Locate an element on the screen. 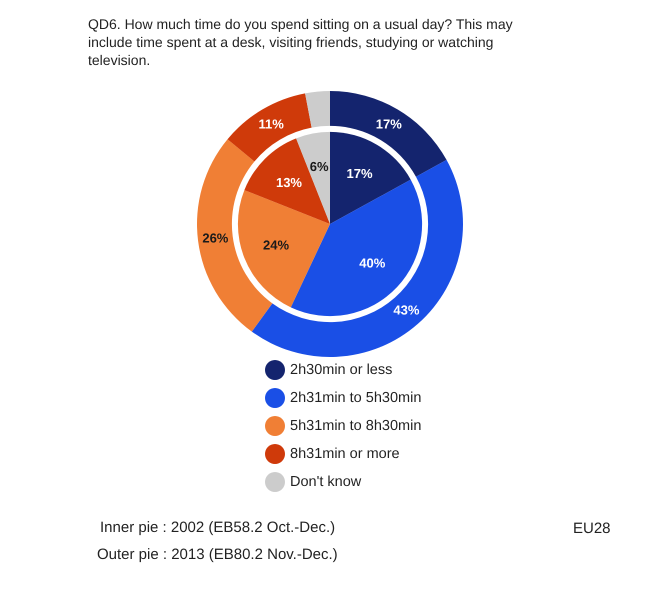 The width and height of the screenshot is (650, 610). chart-title: QD6. How much time do you spend sitting on a usual day? This may include time spent at a desk, visiting friends, studying or watching television. is located at coordinates (300, 42).